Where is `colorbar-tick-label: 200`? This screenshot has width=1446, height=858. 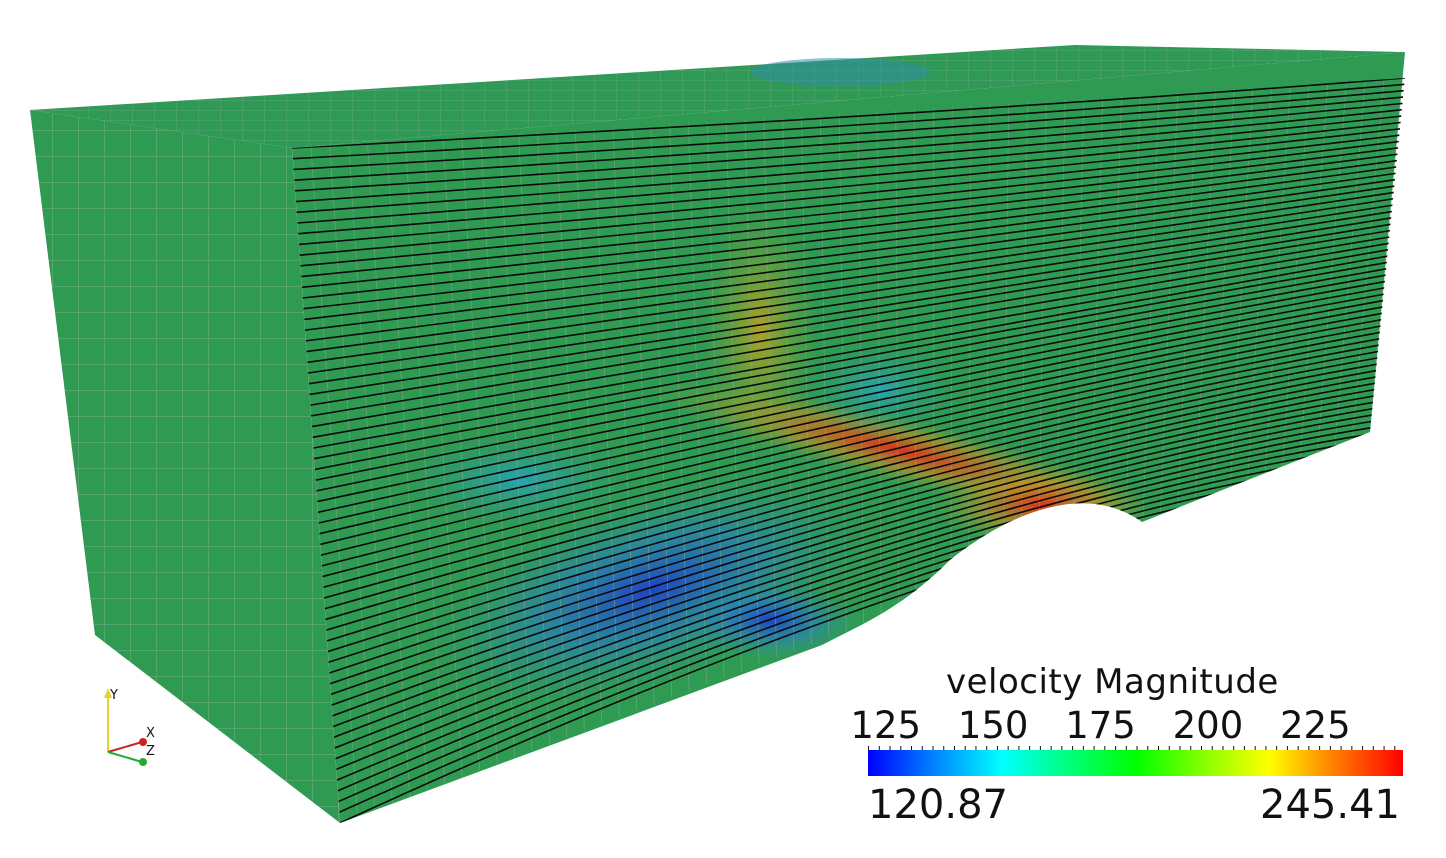 colorbar-tick-label: 200 is located at coordinates (1208, 725).